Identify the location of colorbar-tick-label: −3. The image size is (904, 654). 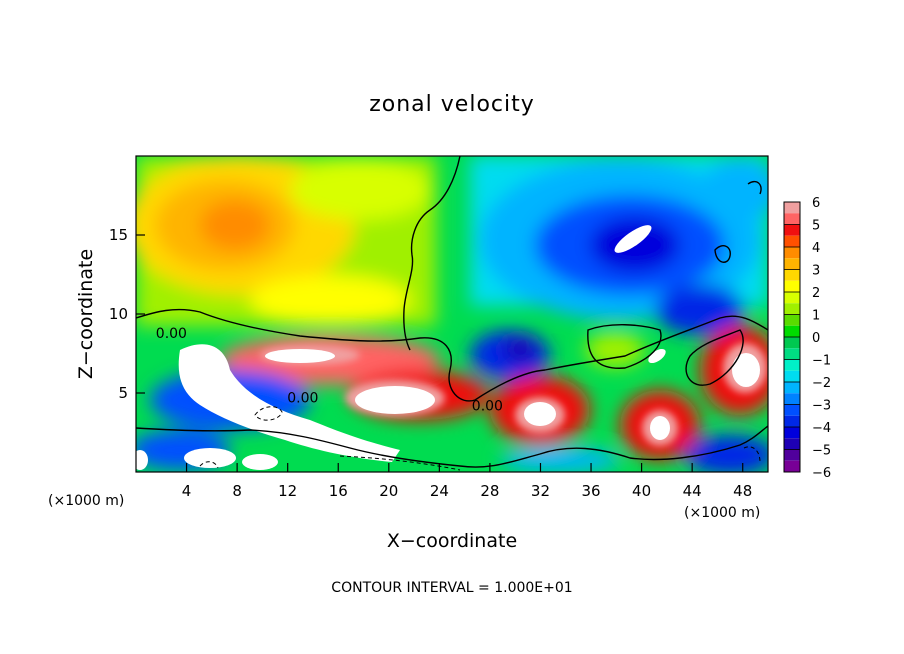
(821, 406).